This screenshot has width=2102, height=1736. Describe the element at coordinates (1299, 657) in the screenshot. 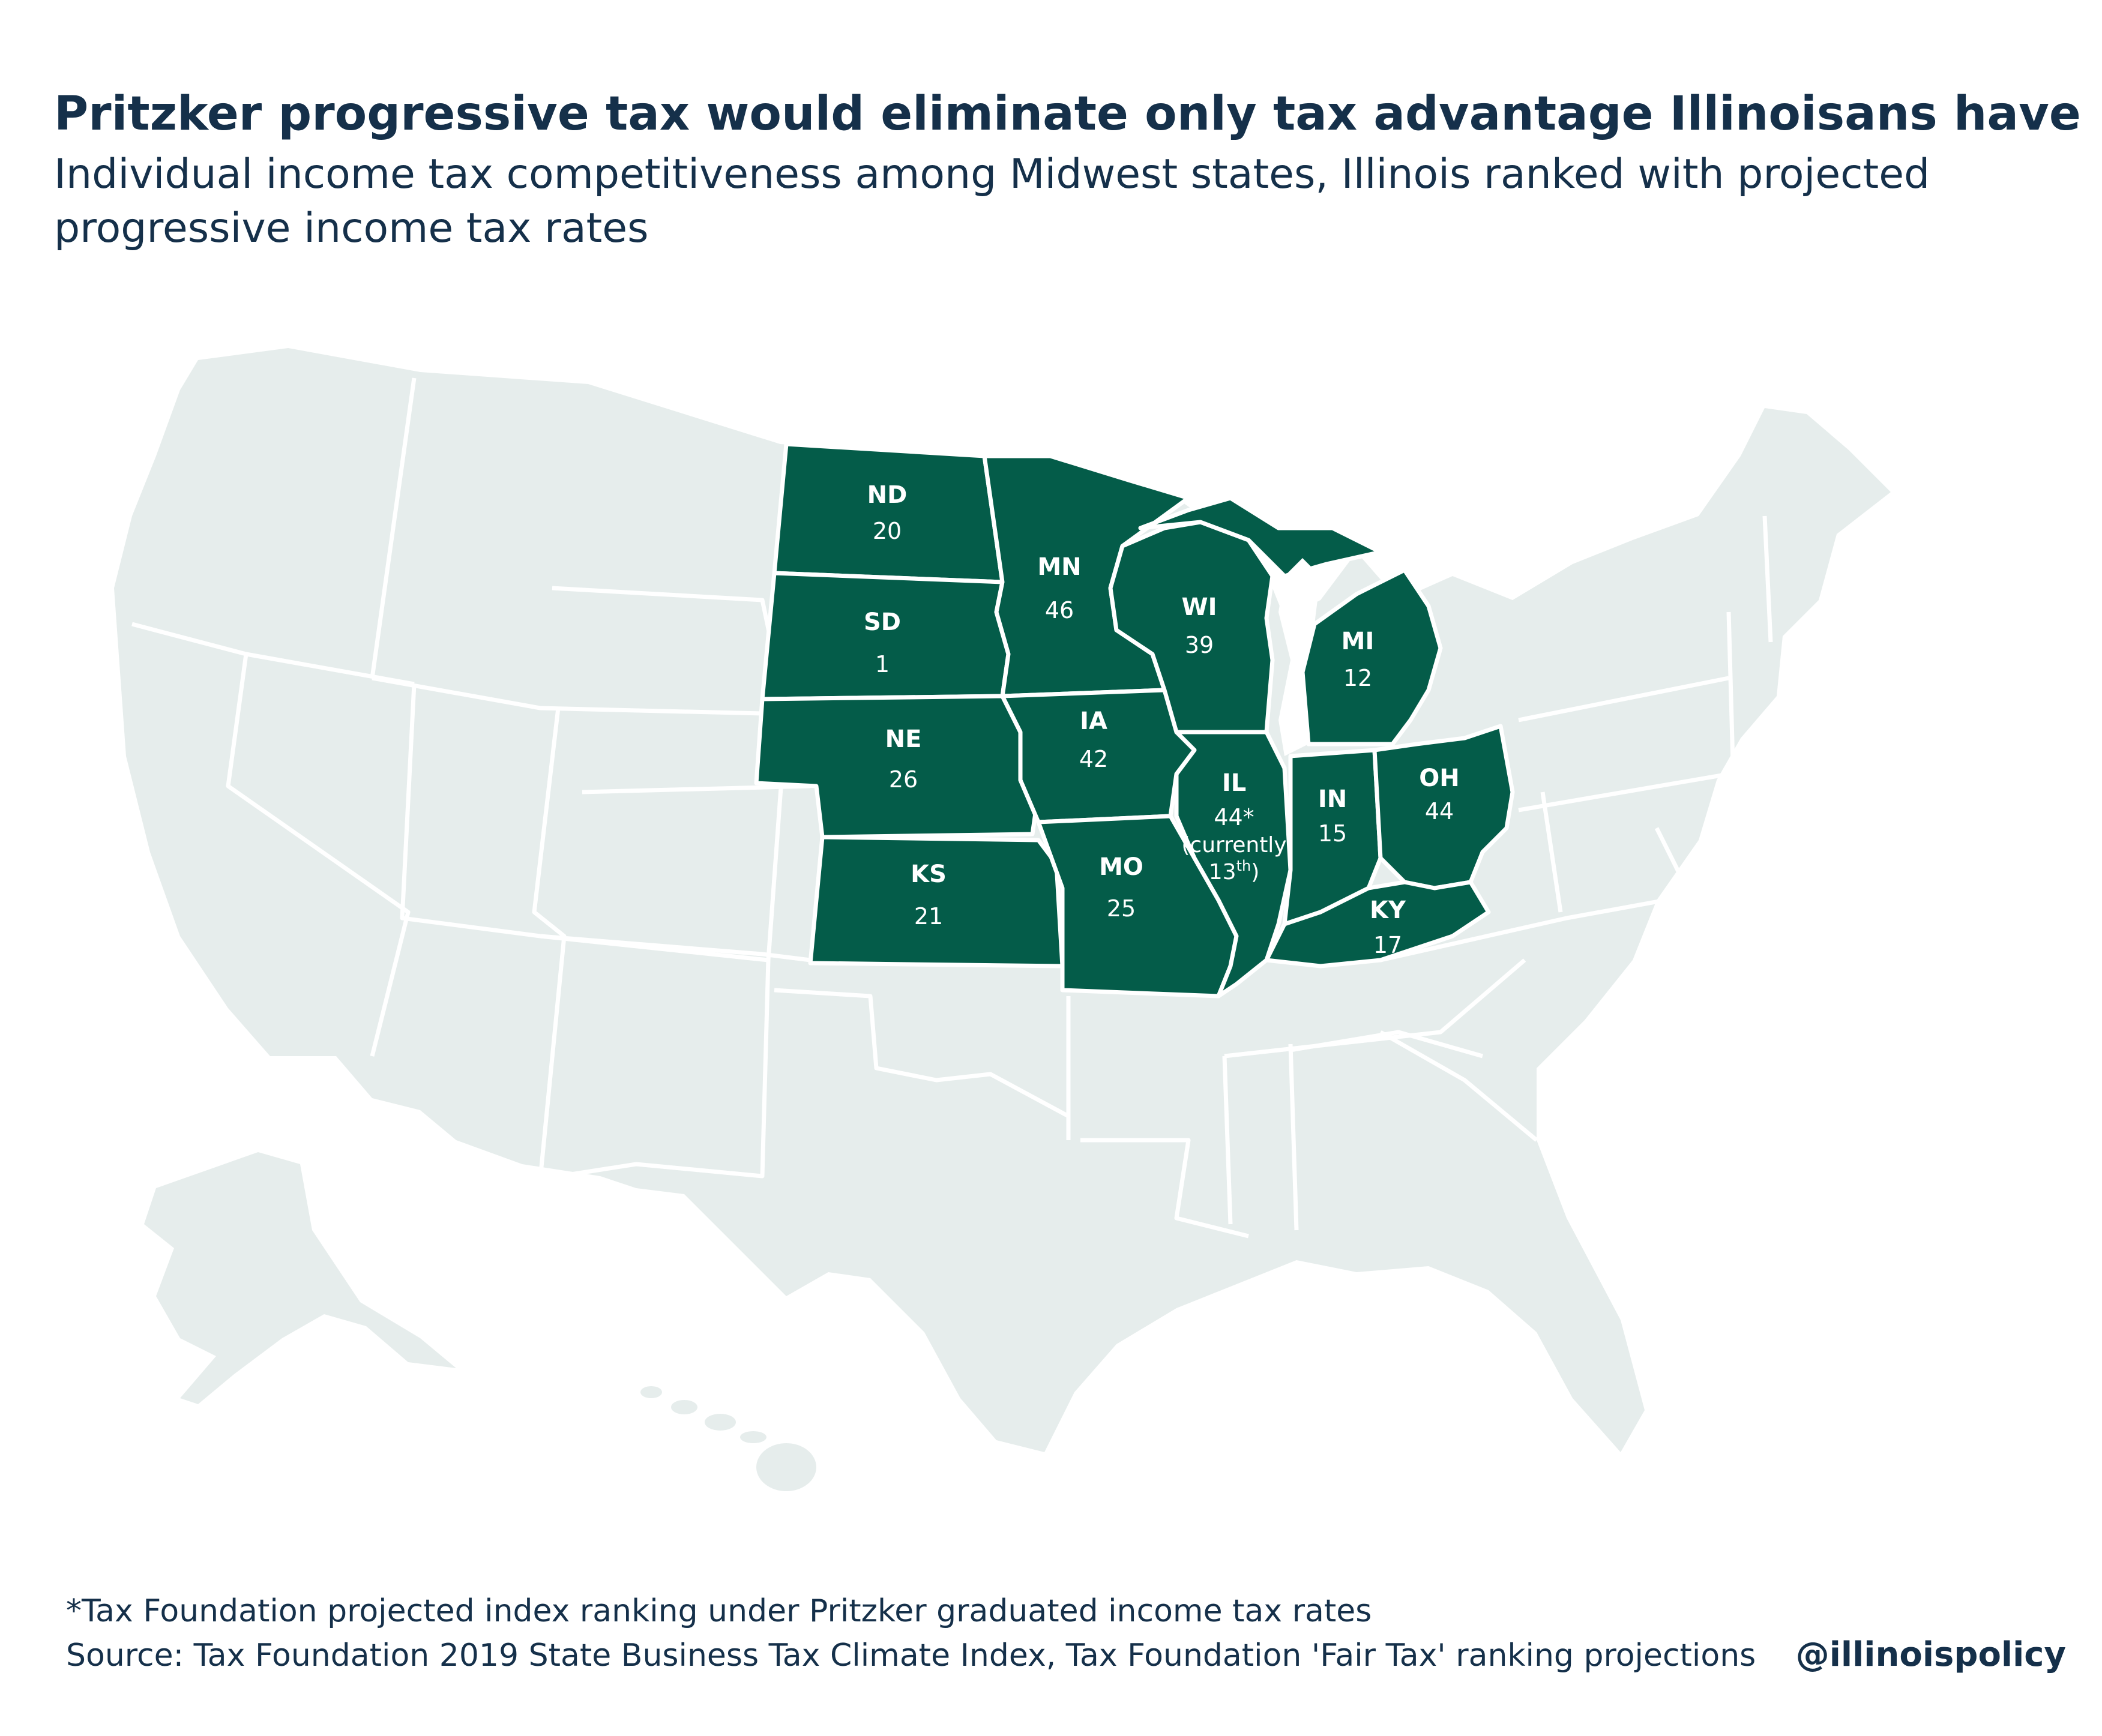

I see `lake-michigan` at that location.